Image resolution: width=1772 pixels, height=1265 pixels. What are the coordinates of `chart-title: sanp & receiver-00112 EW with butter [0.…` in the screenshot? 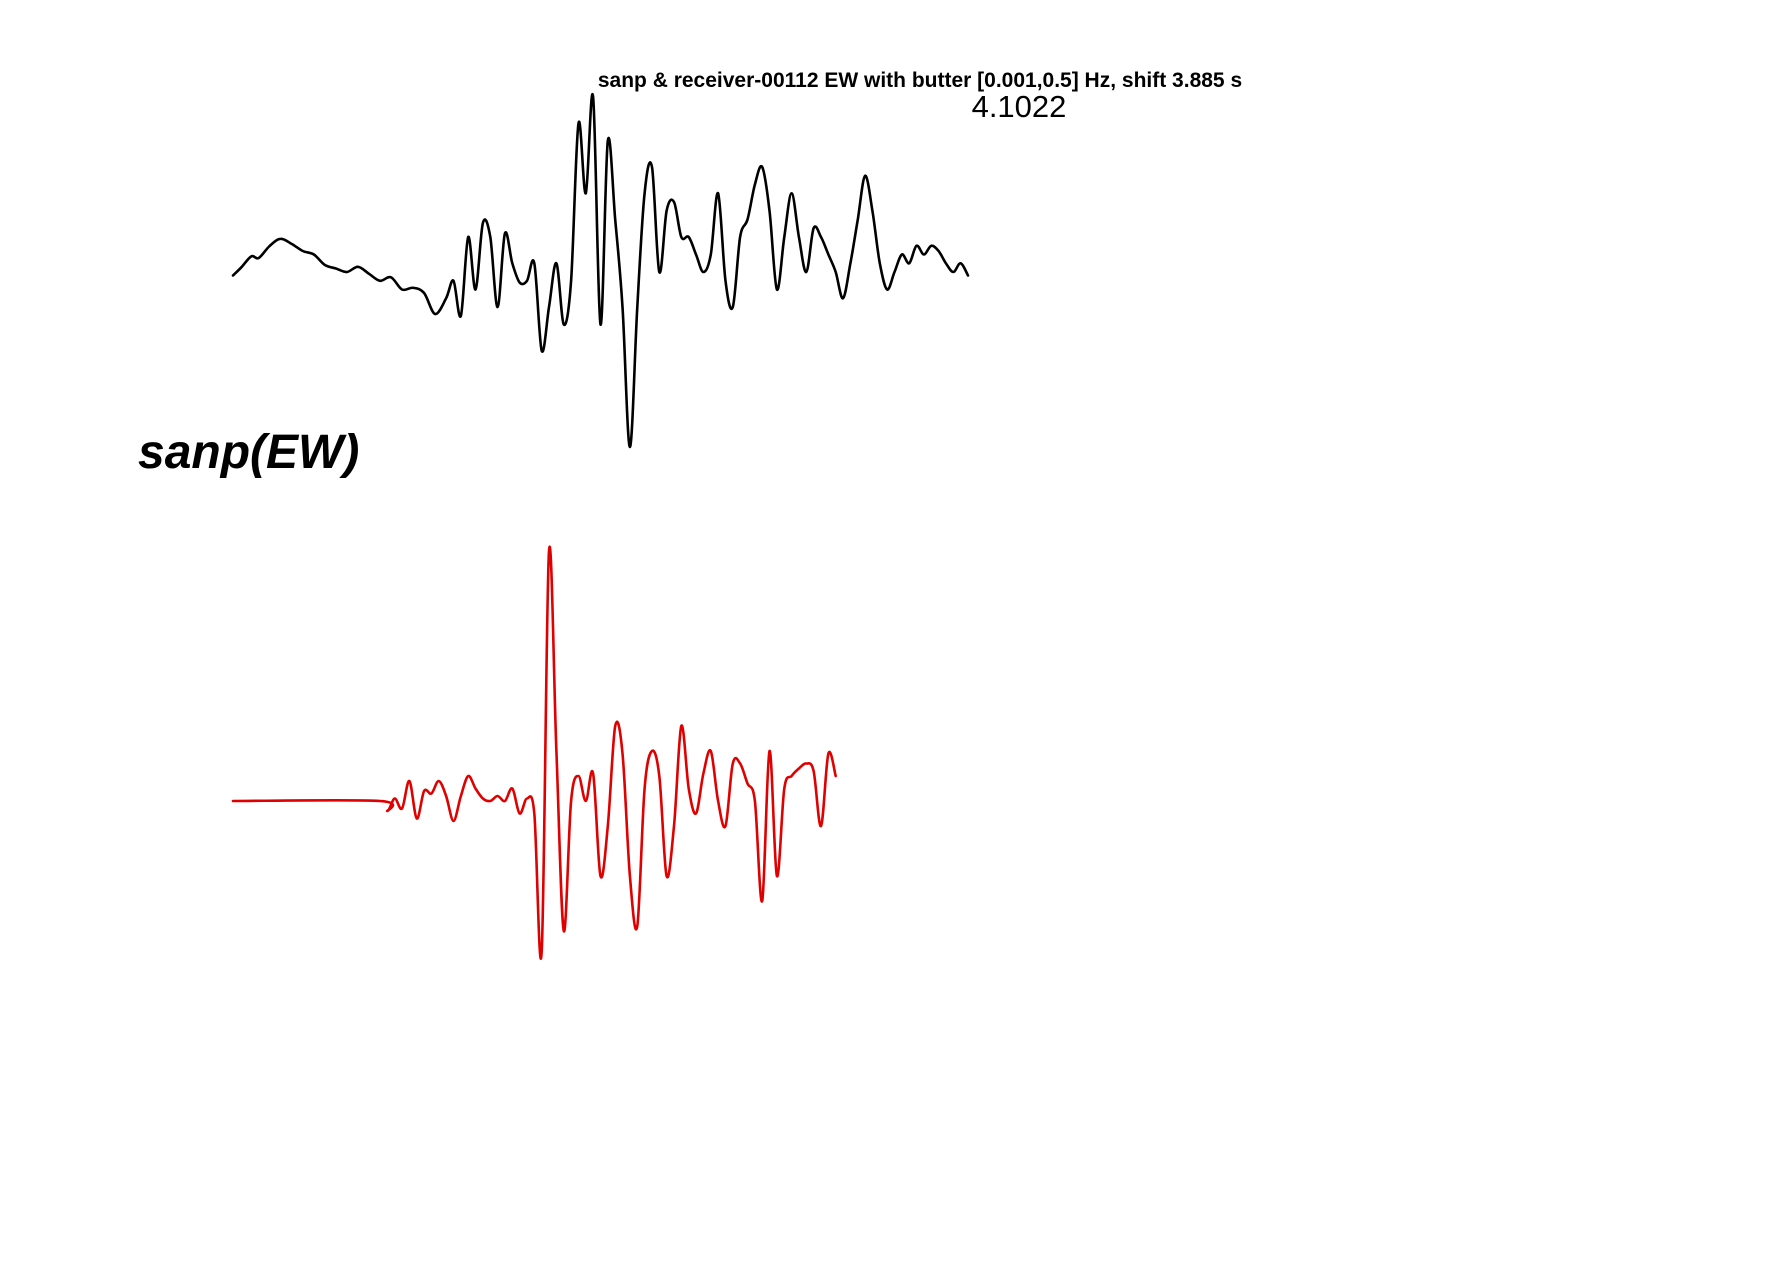 It's located at (920, 80).